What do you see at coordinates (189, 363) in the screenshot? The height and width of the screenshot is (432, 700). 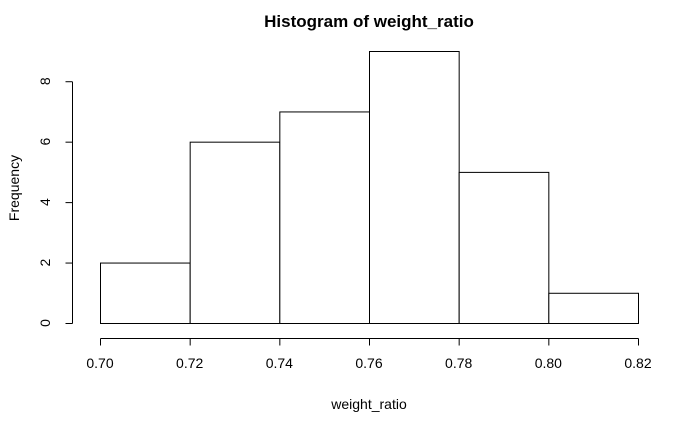 I see `x-tick-label-1: 0.72` at bounding box center [189, 363].